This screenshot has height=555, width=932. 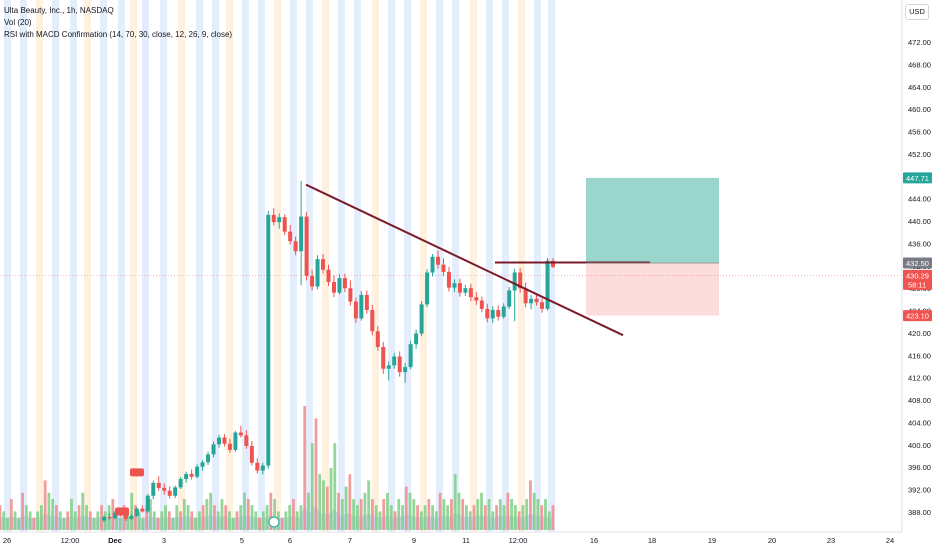 What do you see at coordinates (18, 22) in the screenshot?
I see `volume-indicator-label: Vol (20)` at bounding box center [18, 22].